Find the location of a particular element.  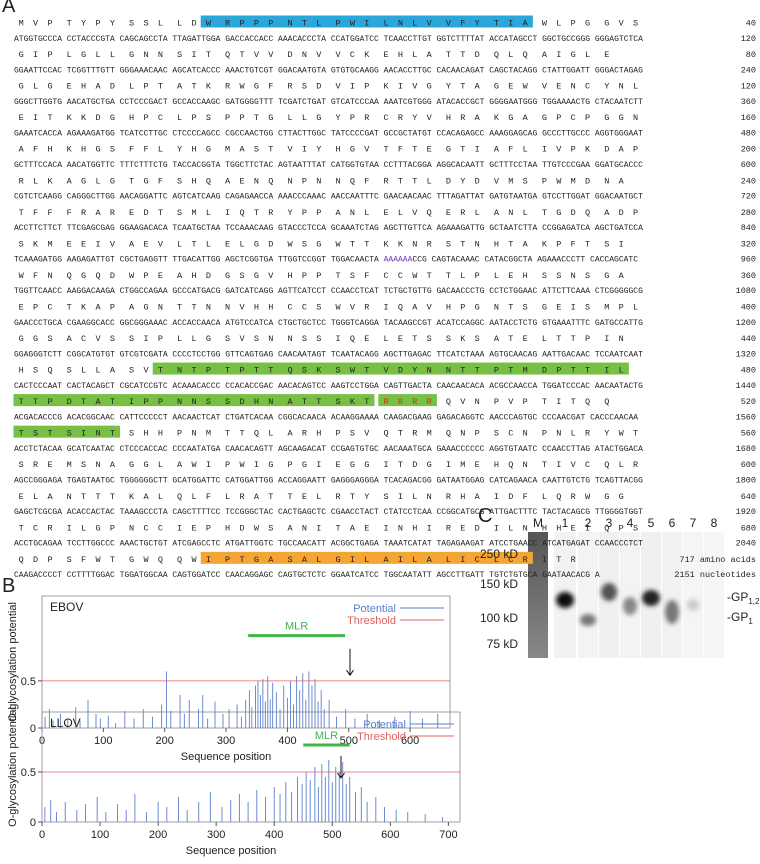

lane-label: 8 is located at coordinates (714, 523).